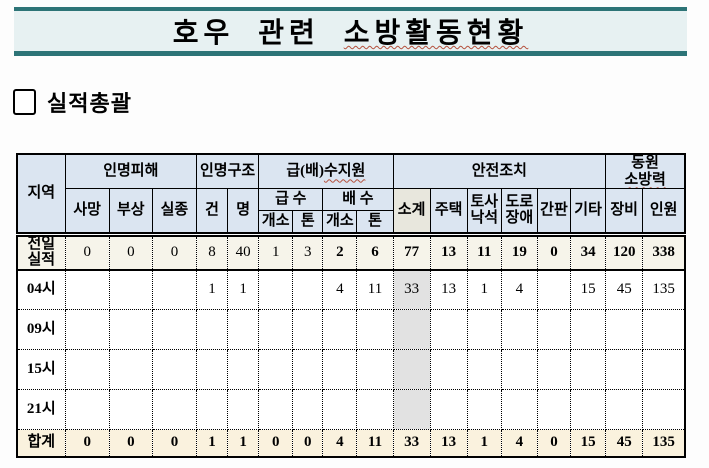 This screenshot has width=709, height=468. I want to click on col-header-personnel: 인원, so click(664, 212).